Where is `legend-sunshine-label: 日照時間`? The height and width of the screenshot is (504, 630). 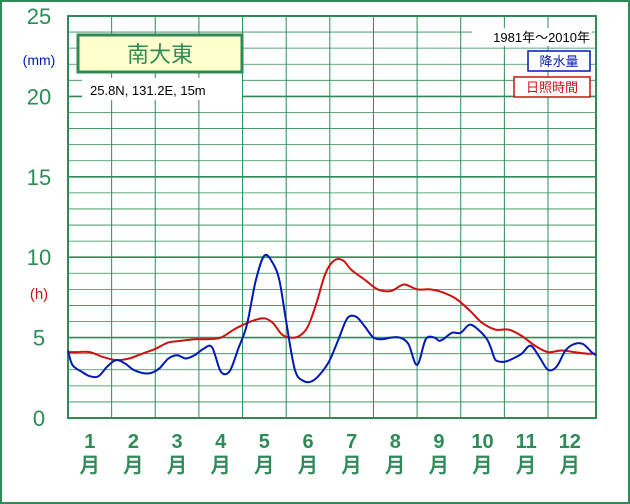
legend-sunshine-label: 日照時間 is located at coordinates (552, 88).